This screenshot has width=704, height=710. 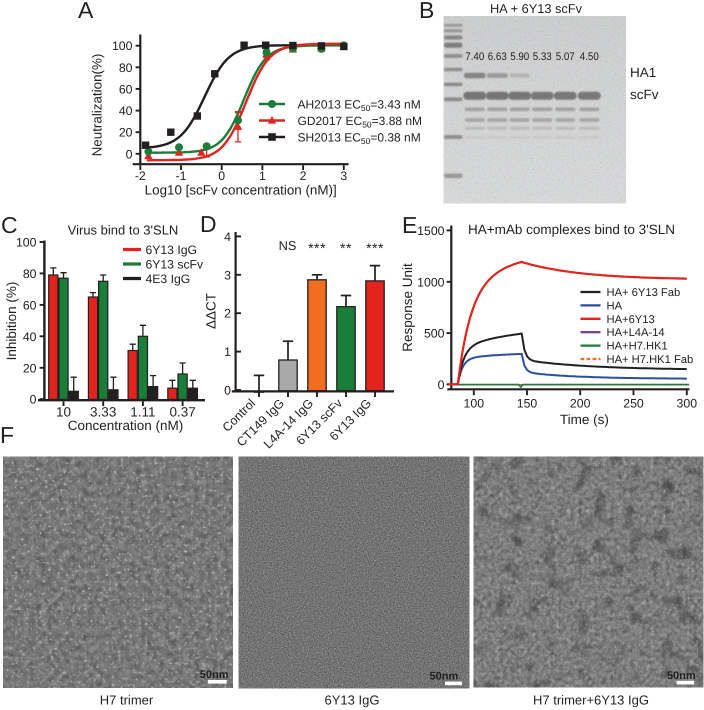 What do you see at coordinates (434, 334) in the screenshot?
I see `svg-text: 500` at bounding box center [434, 334].